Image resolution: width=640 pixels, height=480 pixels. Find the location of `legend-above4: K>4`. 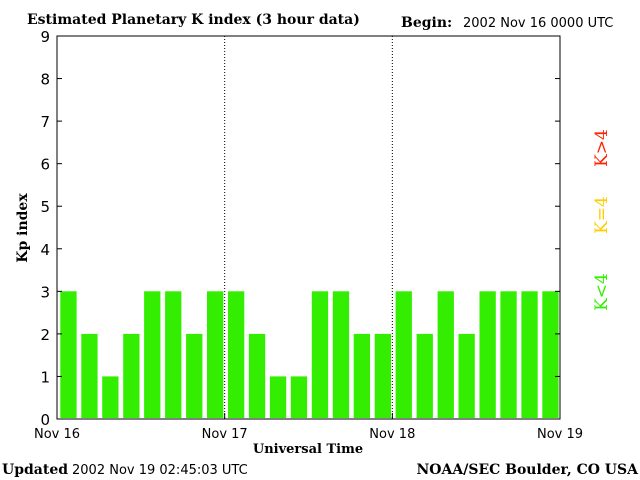

legend-above4: K>4 is located at coordinates (602, 148).